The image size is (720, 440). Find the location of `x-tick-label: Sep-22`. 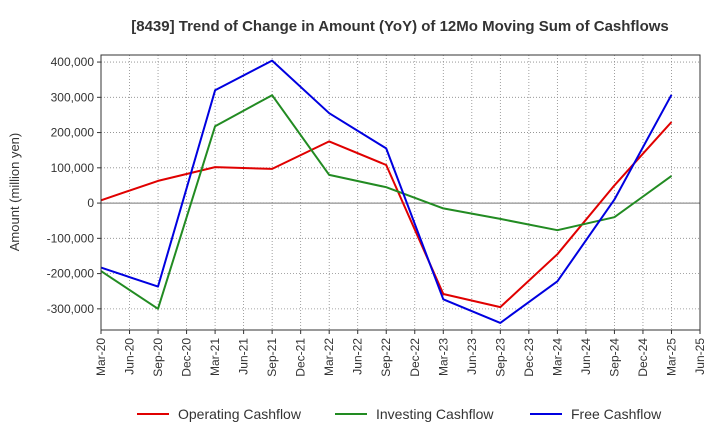

x-tick-label: Sep-22 is located at coordinates (386, 357).